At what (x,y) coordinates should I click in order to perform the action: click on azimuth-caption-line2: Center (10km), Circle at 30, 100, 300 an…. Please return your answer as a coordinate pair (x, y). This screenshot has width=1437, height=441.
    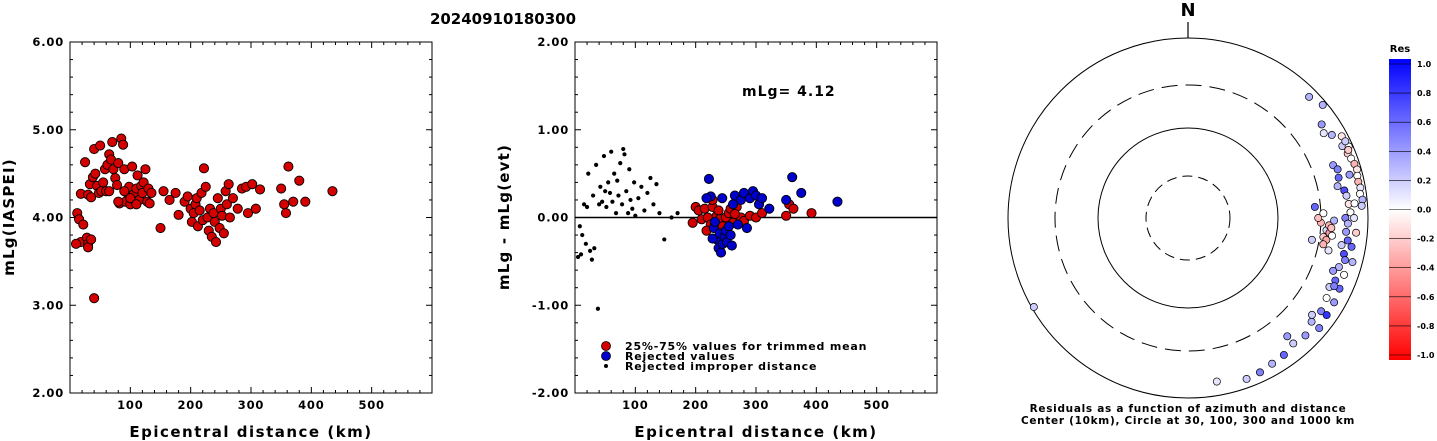
    Looking at the image, I should click on (1188, 421).